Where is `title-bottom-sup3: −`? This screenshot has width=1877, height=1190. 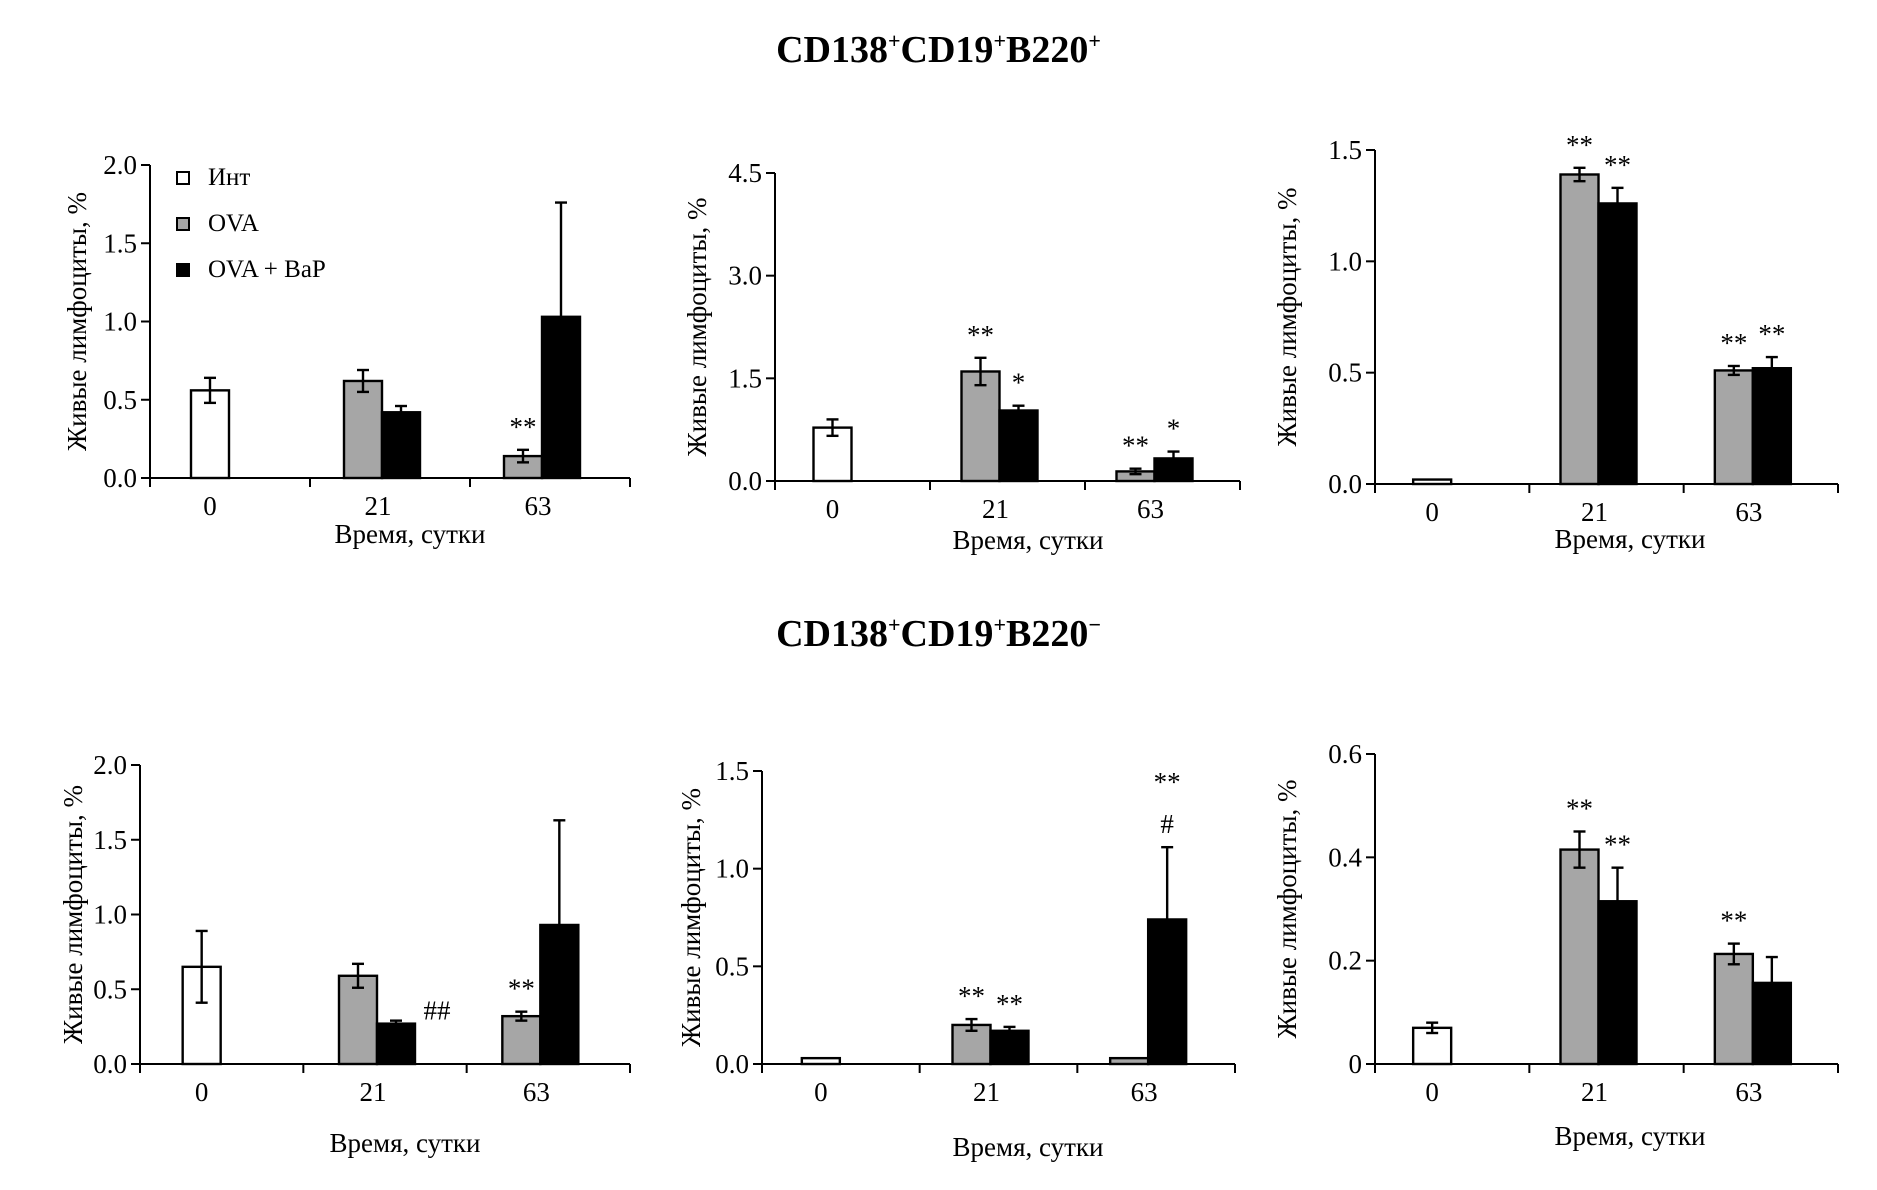
title-bottom-sup3: − is located at coordinates (1094, 624).